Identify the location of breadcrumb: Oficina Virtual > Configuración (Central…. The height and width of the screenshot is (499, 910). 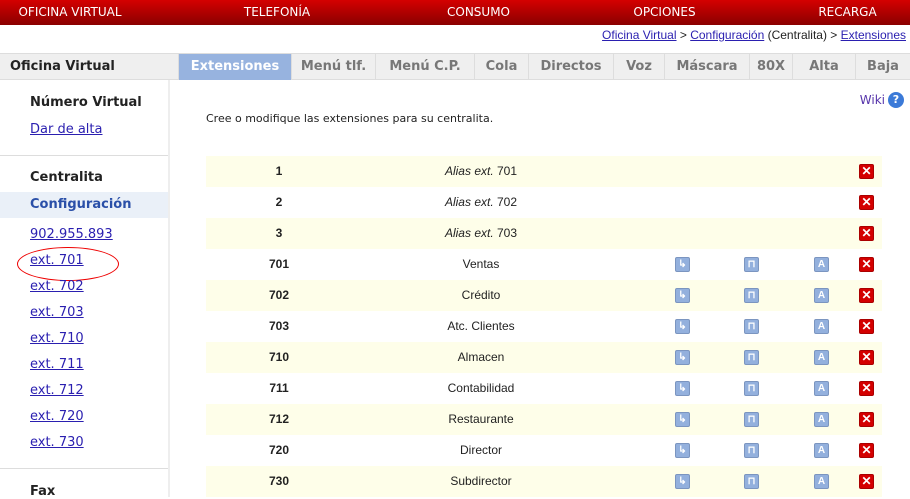
(754, 35).